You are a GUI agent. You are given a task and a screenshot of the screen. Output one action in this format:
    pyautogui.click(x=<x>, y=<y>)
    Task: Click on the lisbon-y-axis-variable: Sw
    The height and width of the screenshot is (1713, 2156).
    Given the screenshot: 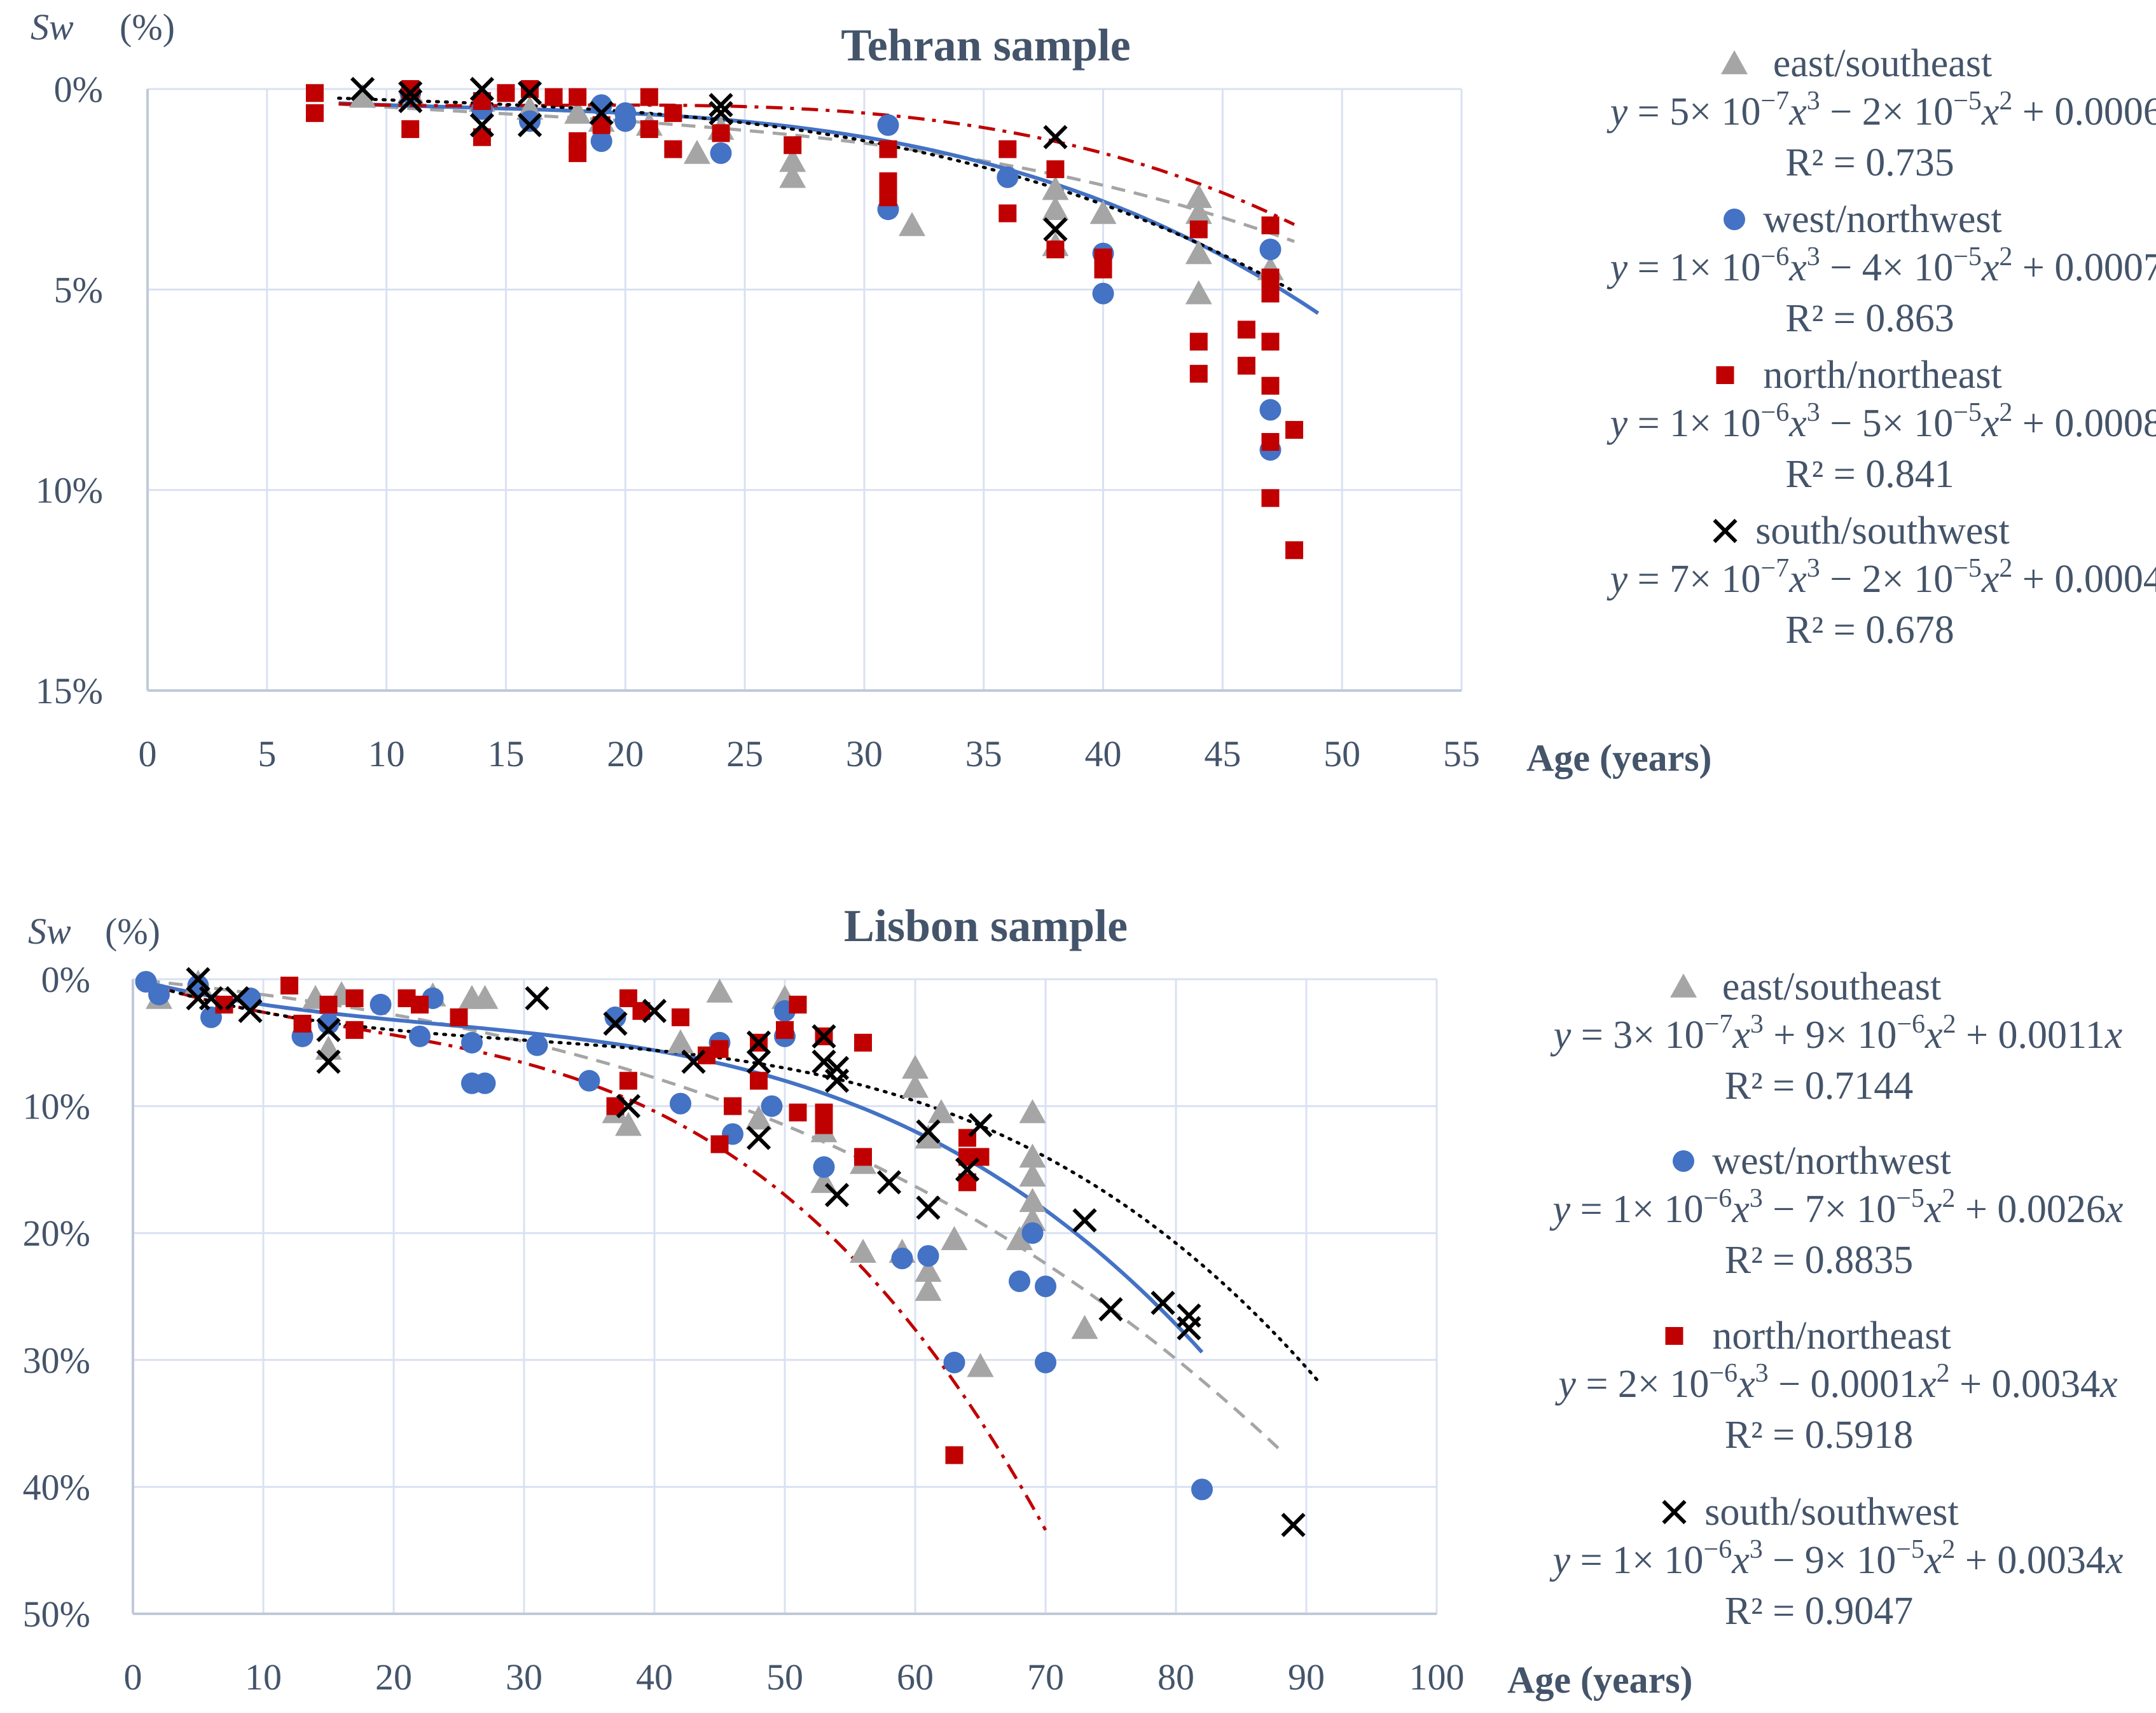 What is the action you would take?
    pyautogui.click(x=49, y=931)
    